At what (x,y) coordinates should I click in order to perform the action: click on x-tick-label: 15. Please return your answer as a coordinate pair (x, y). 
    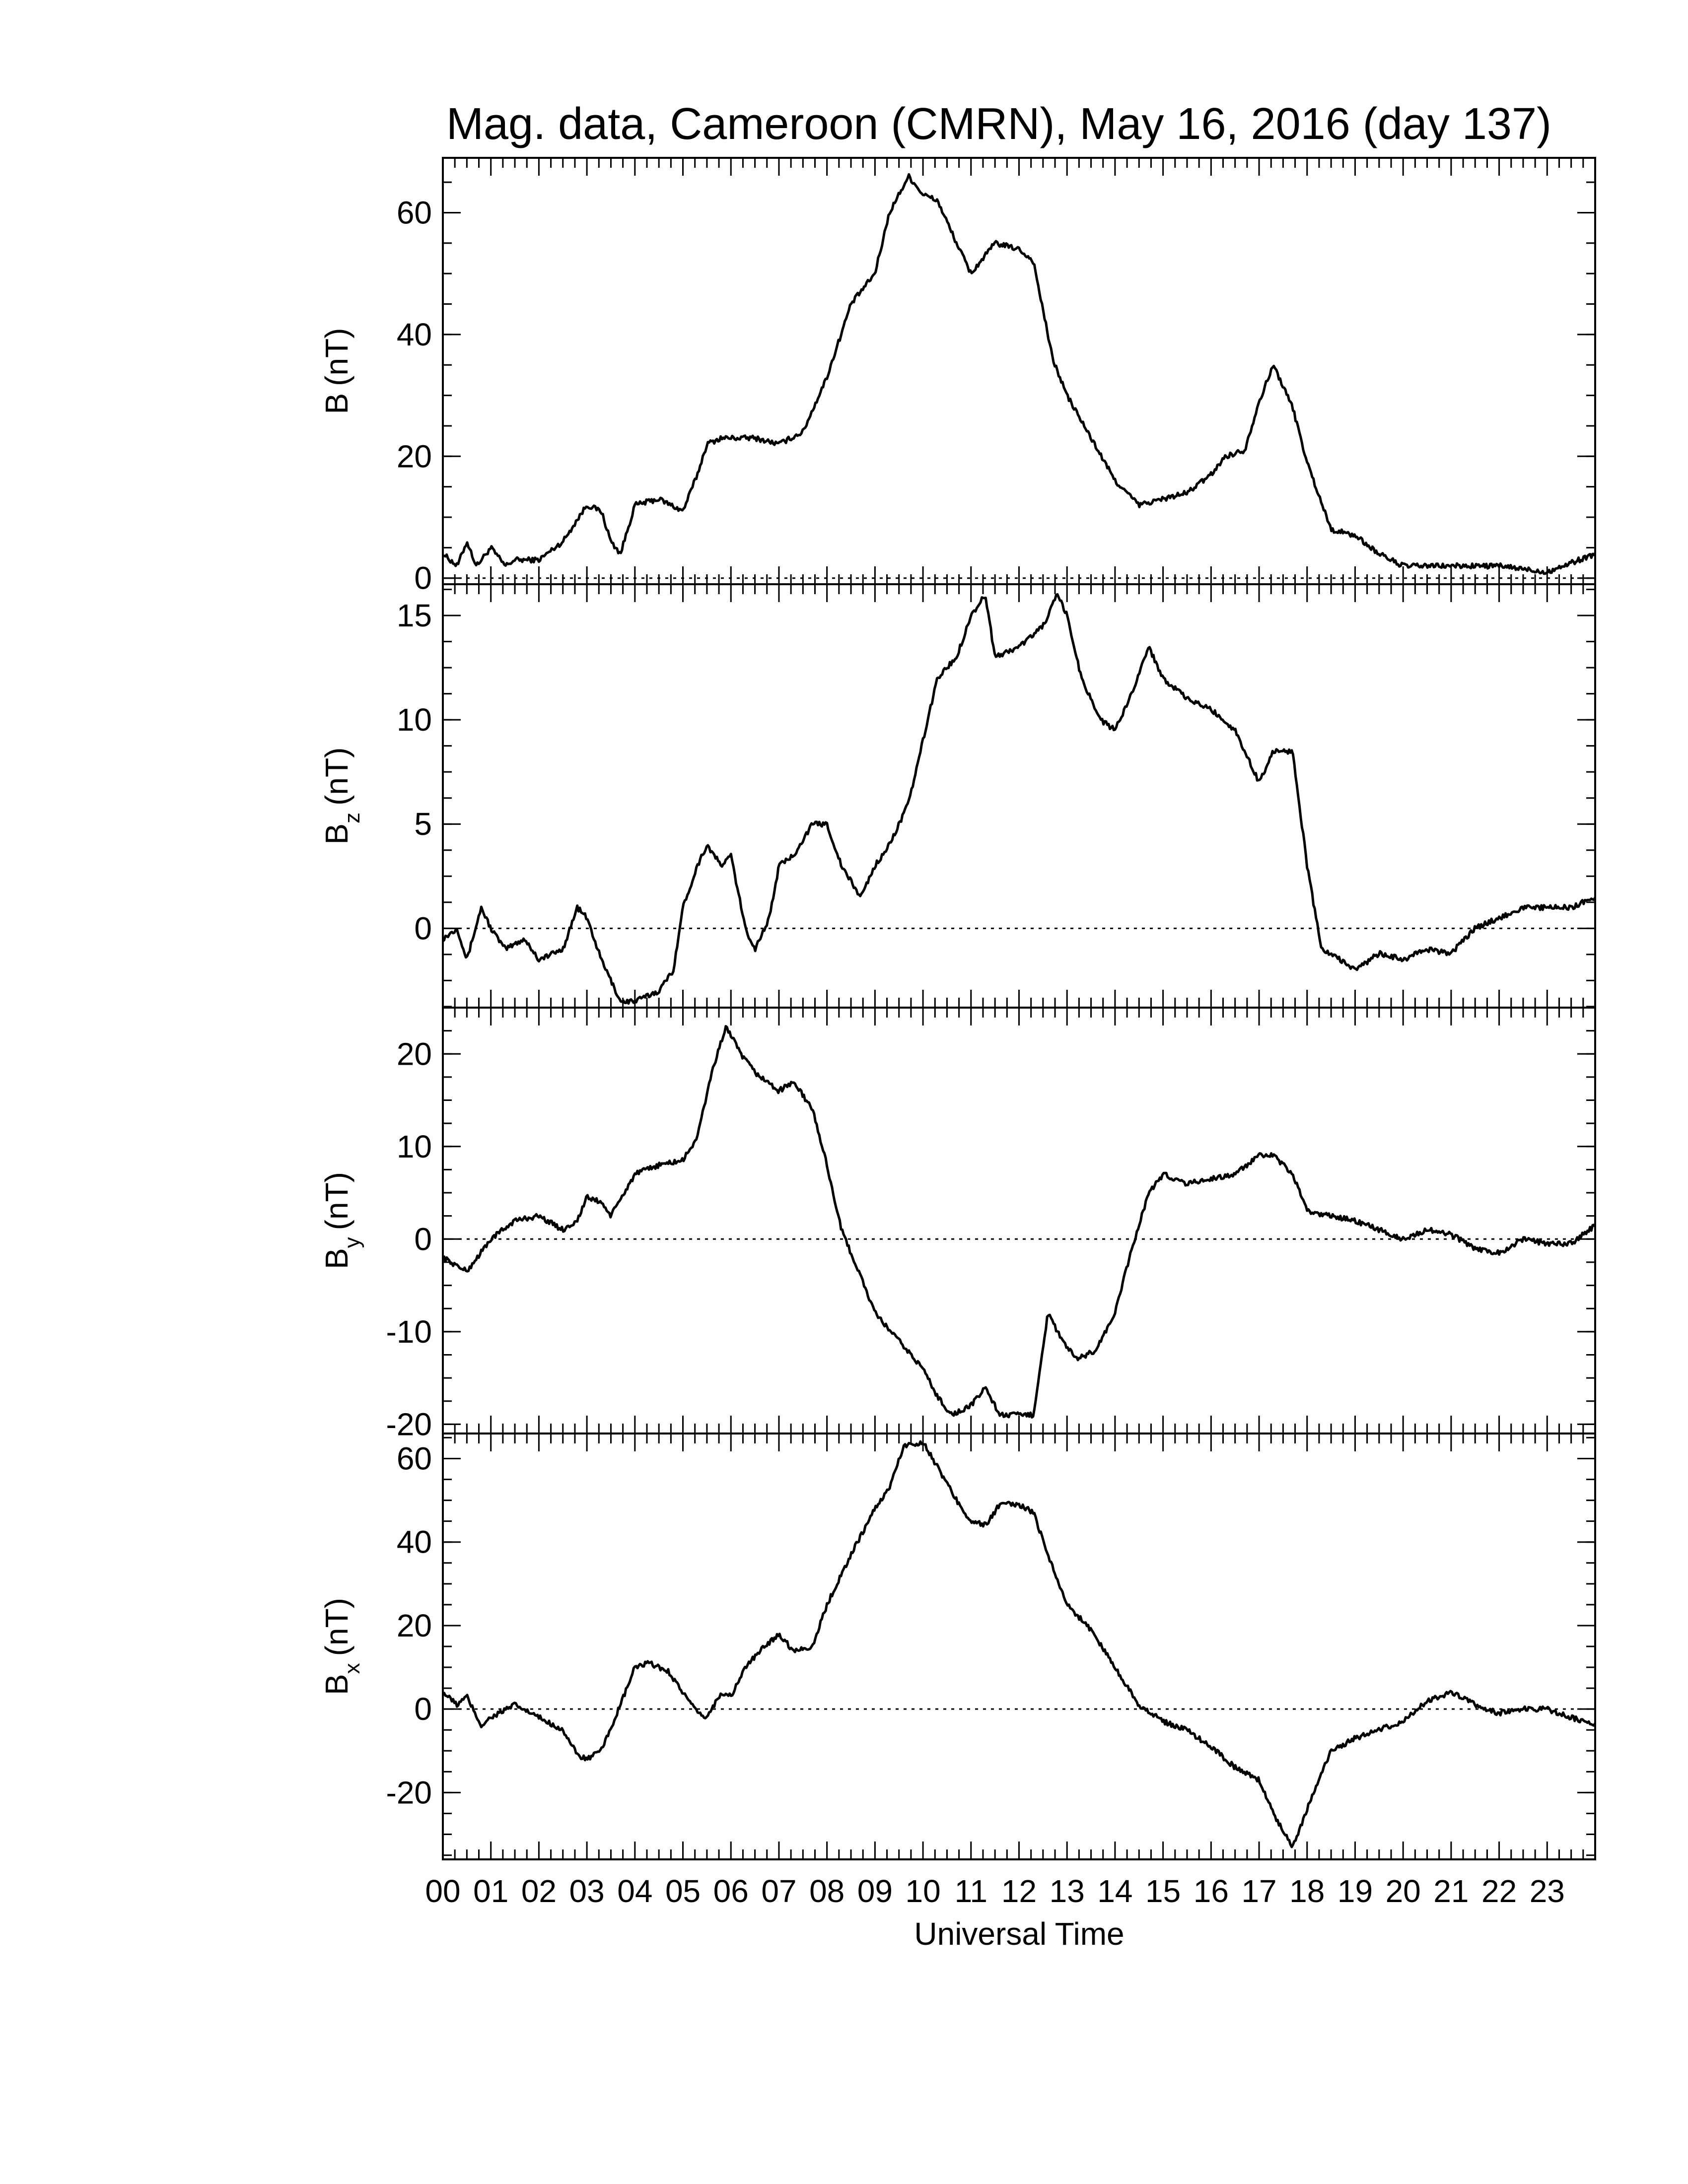
    Looking at the image, I should click on (1163, 1891).